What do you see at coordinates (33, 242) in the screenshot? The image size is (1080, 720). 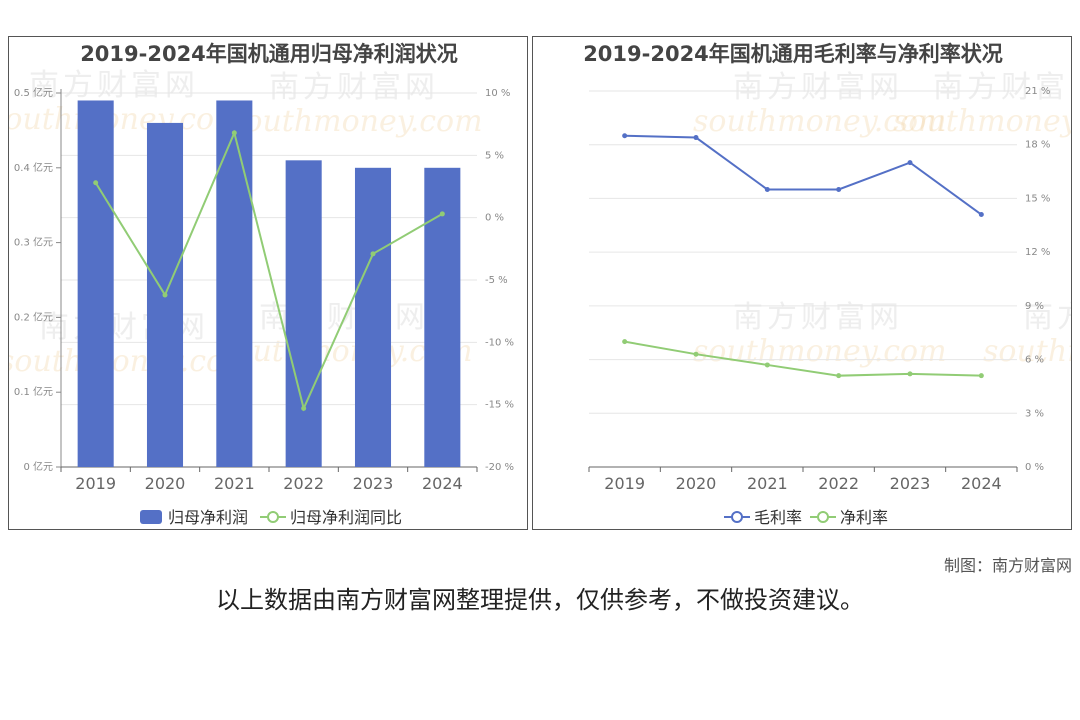 I see `left-tick-label: 0.3 亿元` at bounding box center [33, 242].